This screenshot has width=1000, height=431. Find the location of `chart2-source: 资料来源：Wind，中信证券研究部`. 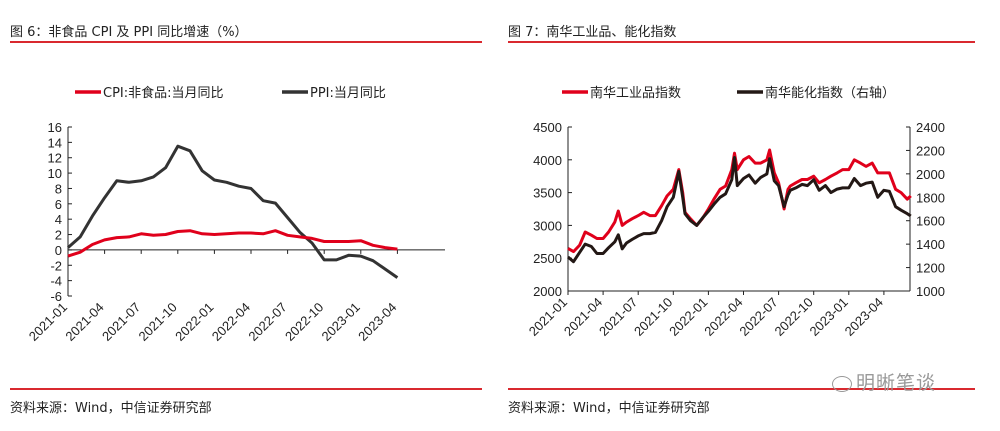

chart2-source: 资料来源：Wind，中信证券研究部 is located at coordinates (609, 408).